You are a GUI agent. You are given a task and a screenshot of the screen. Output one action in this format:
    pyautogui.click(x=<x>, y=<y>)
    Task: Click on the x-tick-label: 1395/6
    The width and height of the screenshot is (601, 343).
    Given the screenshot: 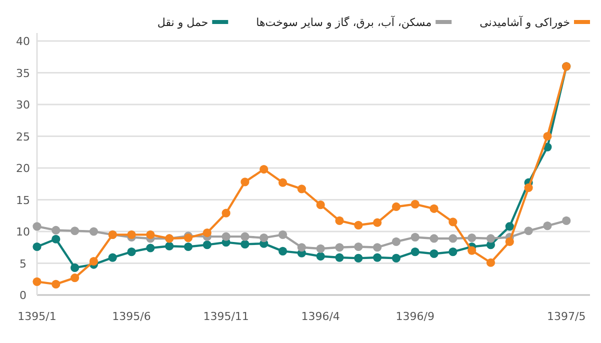 What is the action you would take?
    pyautogui.click(x=131, y=316)
    